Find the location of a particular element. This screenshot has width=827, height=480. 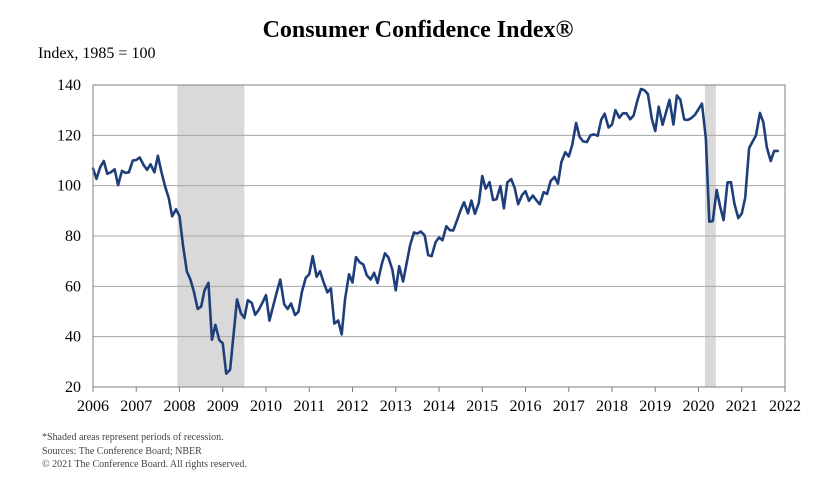

x-tick-label-2013: 2013 is located at coordinates (396, 406).